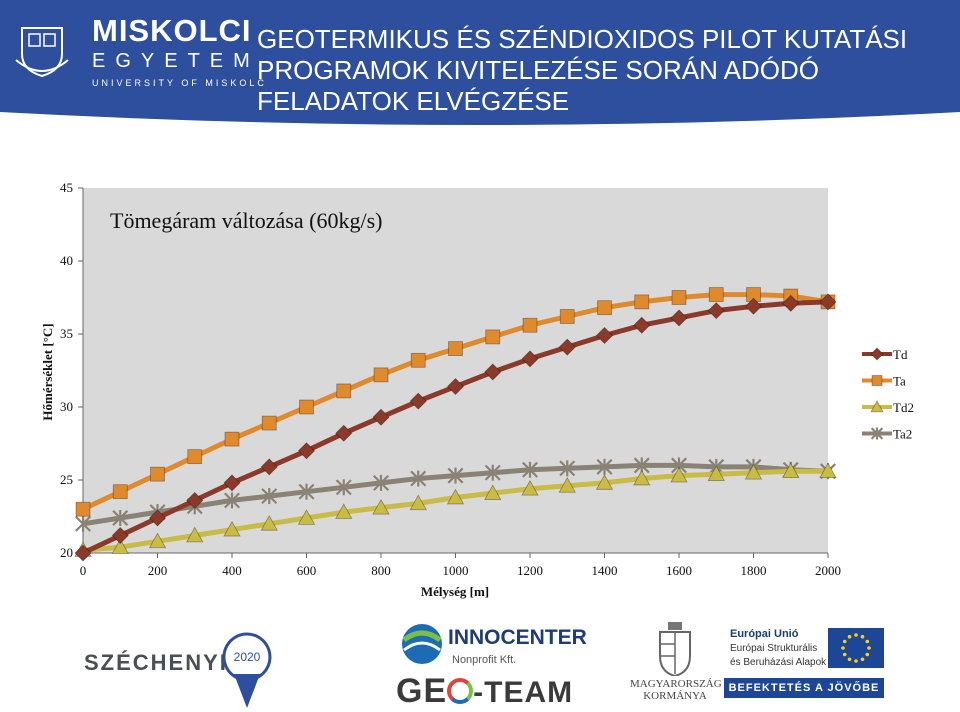 This screenshot has width=960, height=712. I want to click on x-tick-label: 1400, so click(605, 570).